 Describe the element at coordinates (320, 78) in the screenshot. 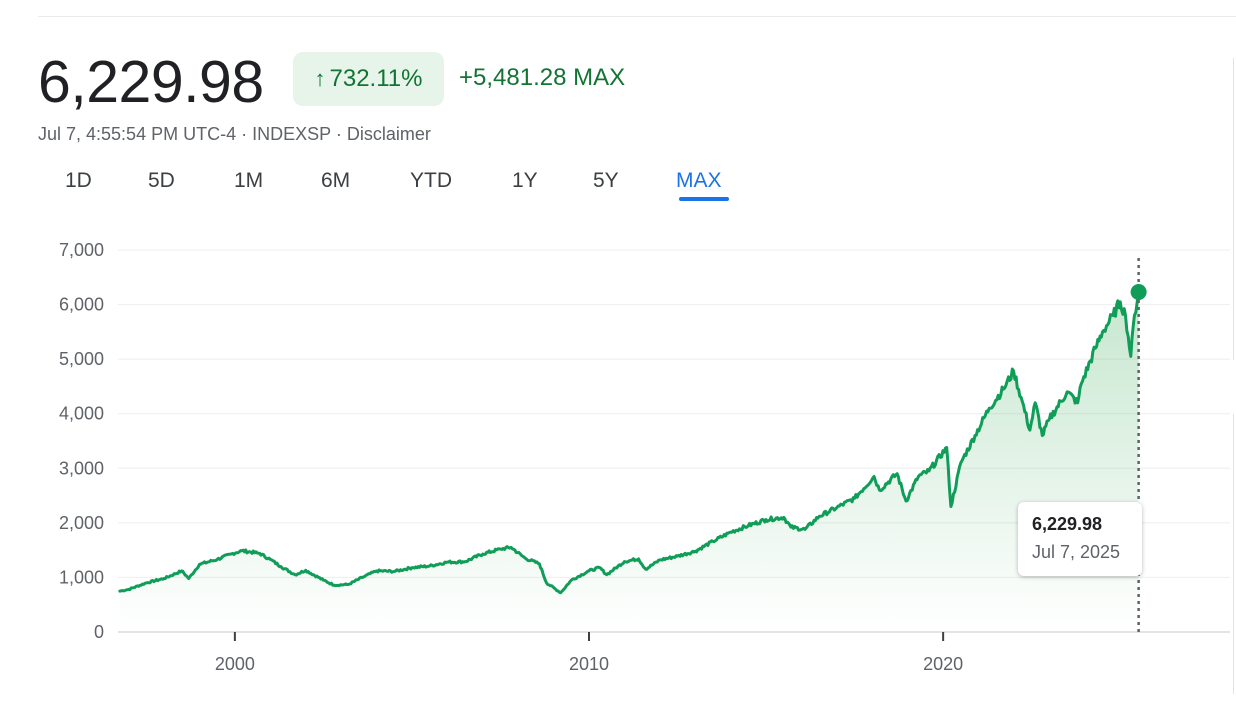

I see `arrow-up-icon: ↑` at that location.